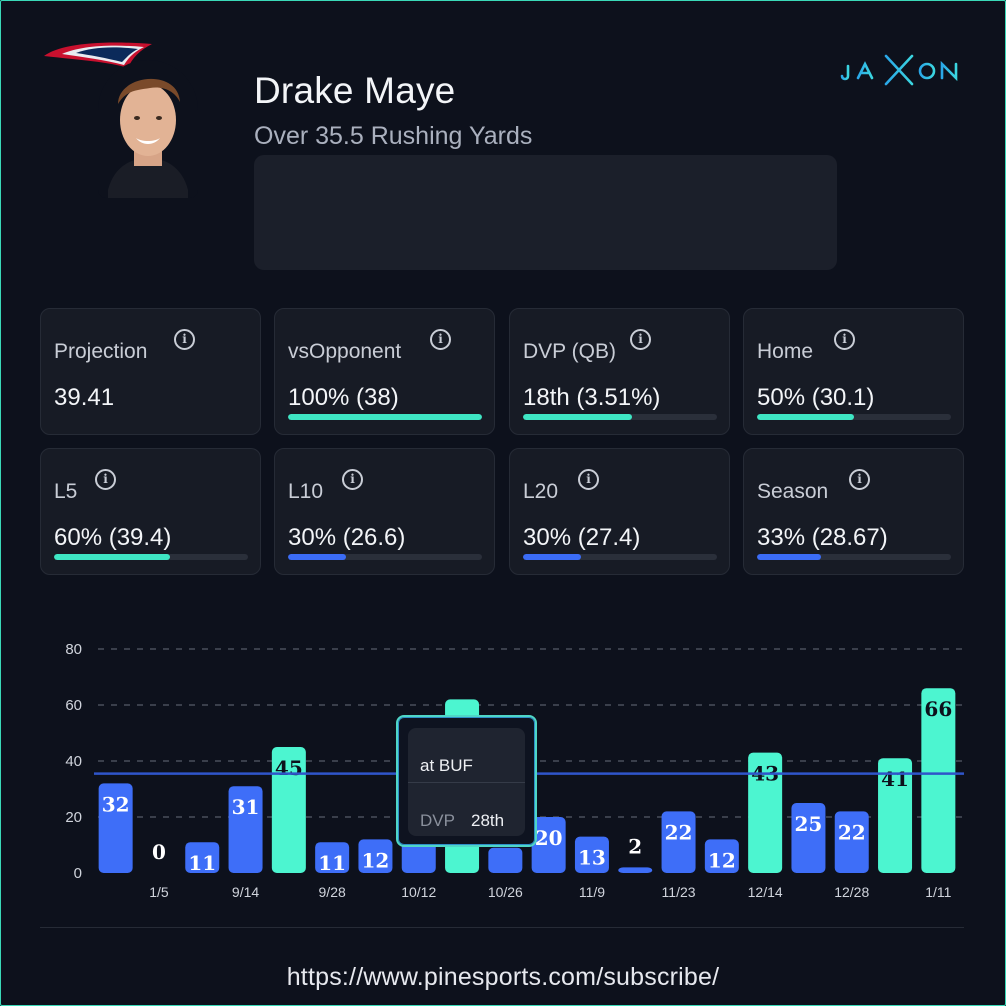  I want to click on card-label: L20, so click(541, 491).